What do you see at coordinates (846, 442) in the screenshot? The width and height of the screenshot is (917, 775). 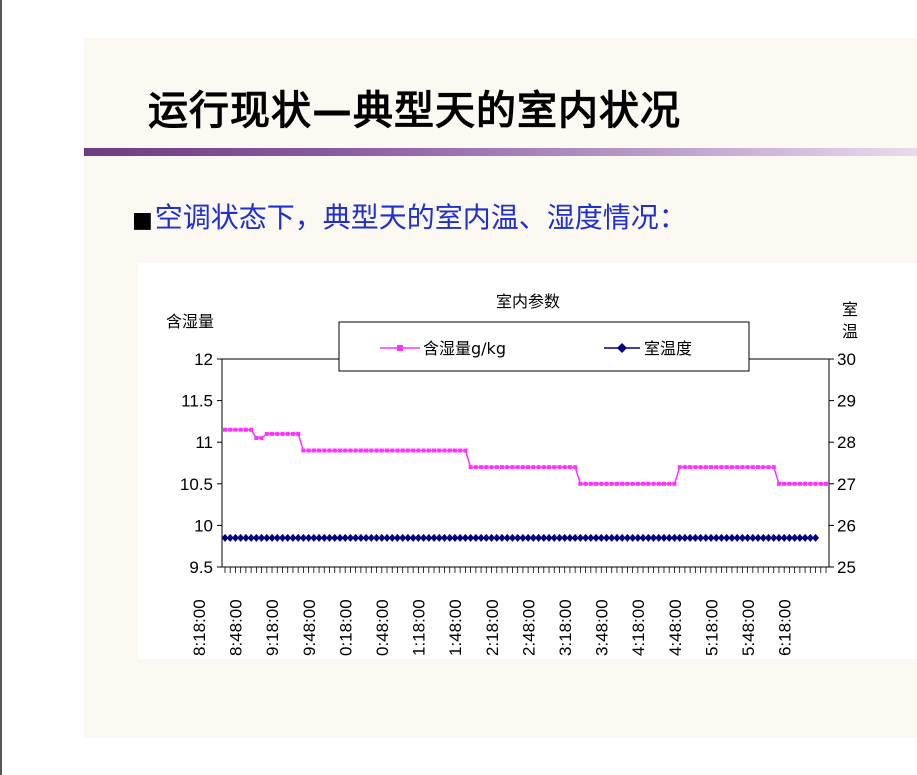 I see `y-tick-label-right: 28` at bounding box center [846, 442].